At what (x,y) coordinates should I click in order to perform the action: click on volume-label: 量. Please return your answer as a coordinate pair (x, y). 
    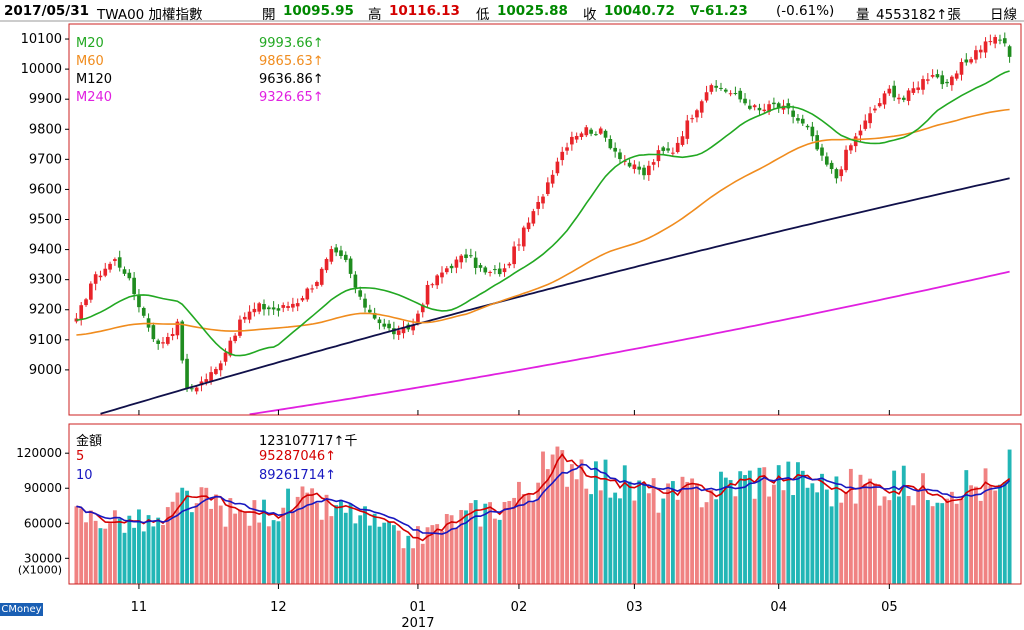
    Looking at the image, I should click on (863, 15).